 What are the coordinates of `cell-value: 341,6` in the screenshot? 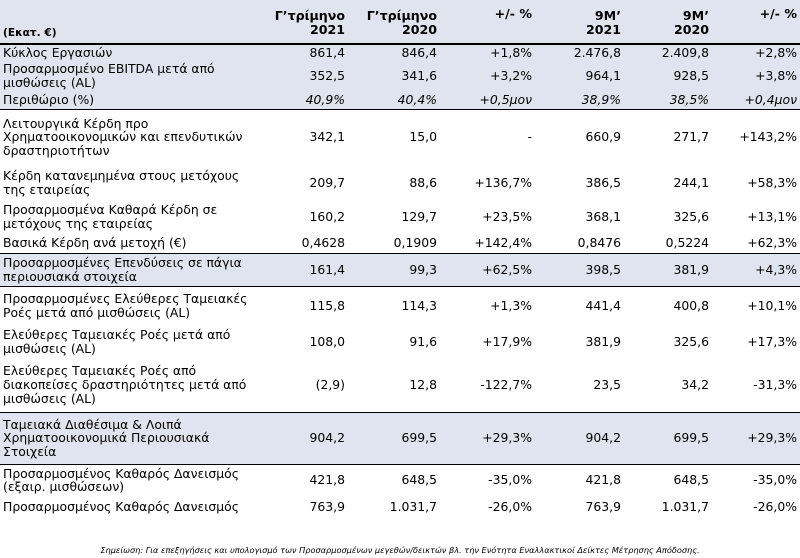 It's located at (394, 76).